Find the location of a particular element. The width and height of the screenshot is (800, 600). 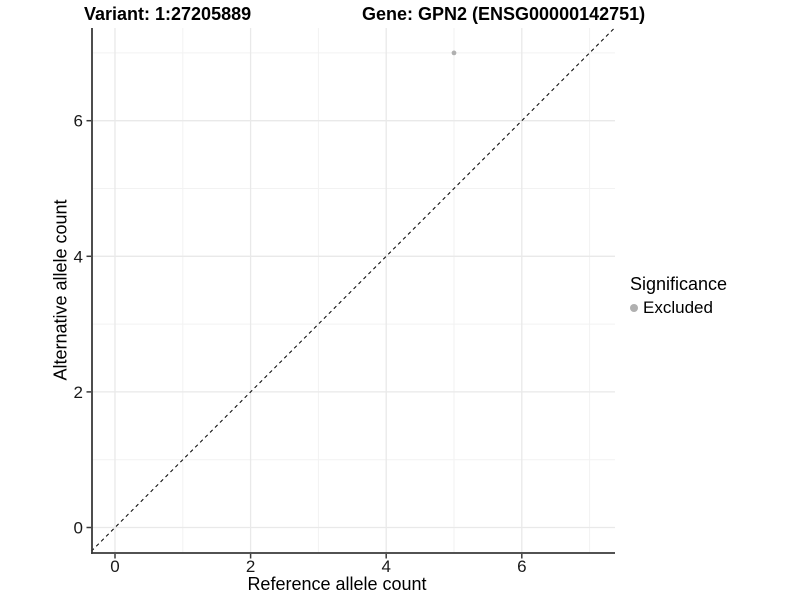

x-tick-label: 2 is located at coordinates (250, 566).